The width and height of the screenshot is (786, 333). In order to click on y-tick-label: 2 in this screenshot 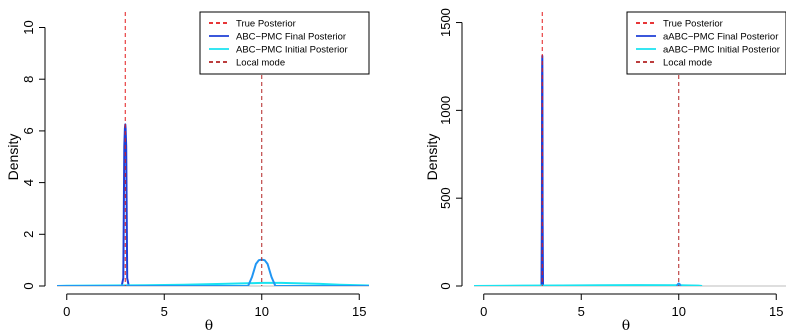, I will do `click(28, 234)`.